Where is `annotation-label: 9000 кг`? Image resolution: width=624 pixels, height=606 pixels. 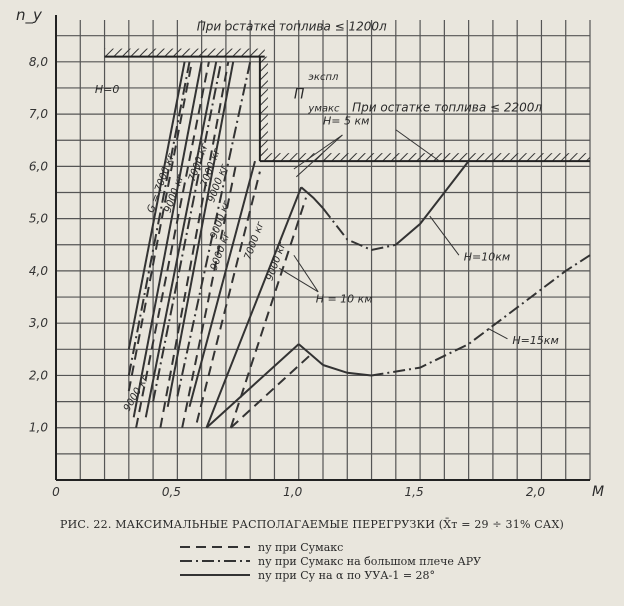 annotation-label: 9000 кг is located at coordinates (277, 261).